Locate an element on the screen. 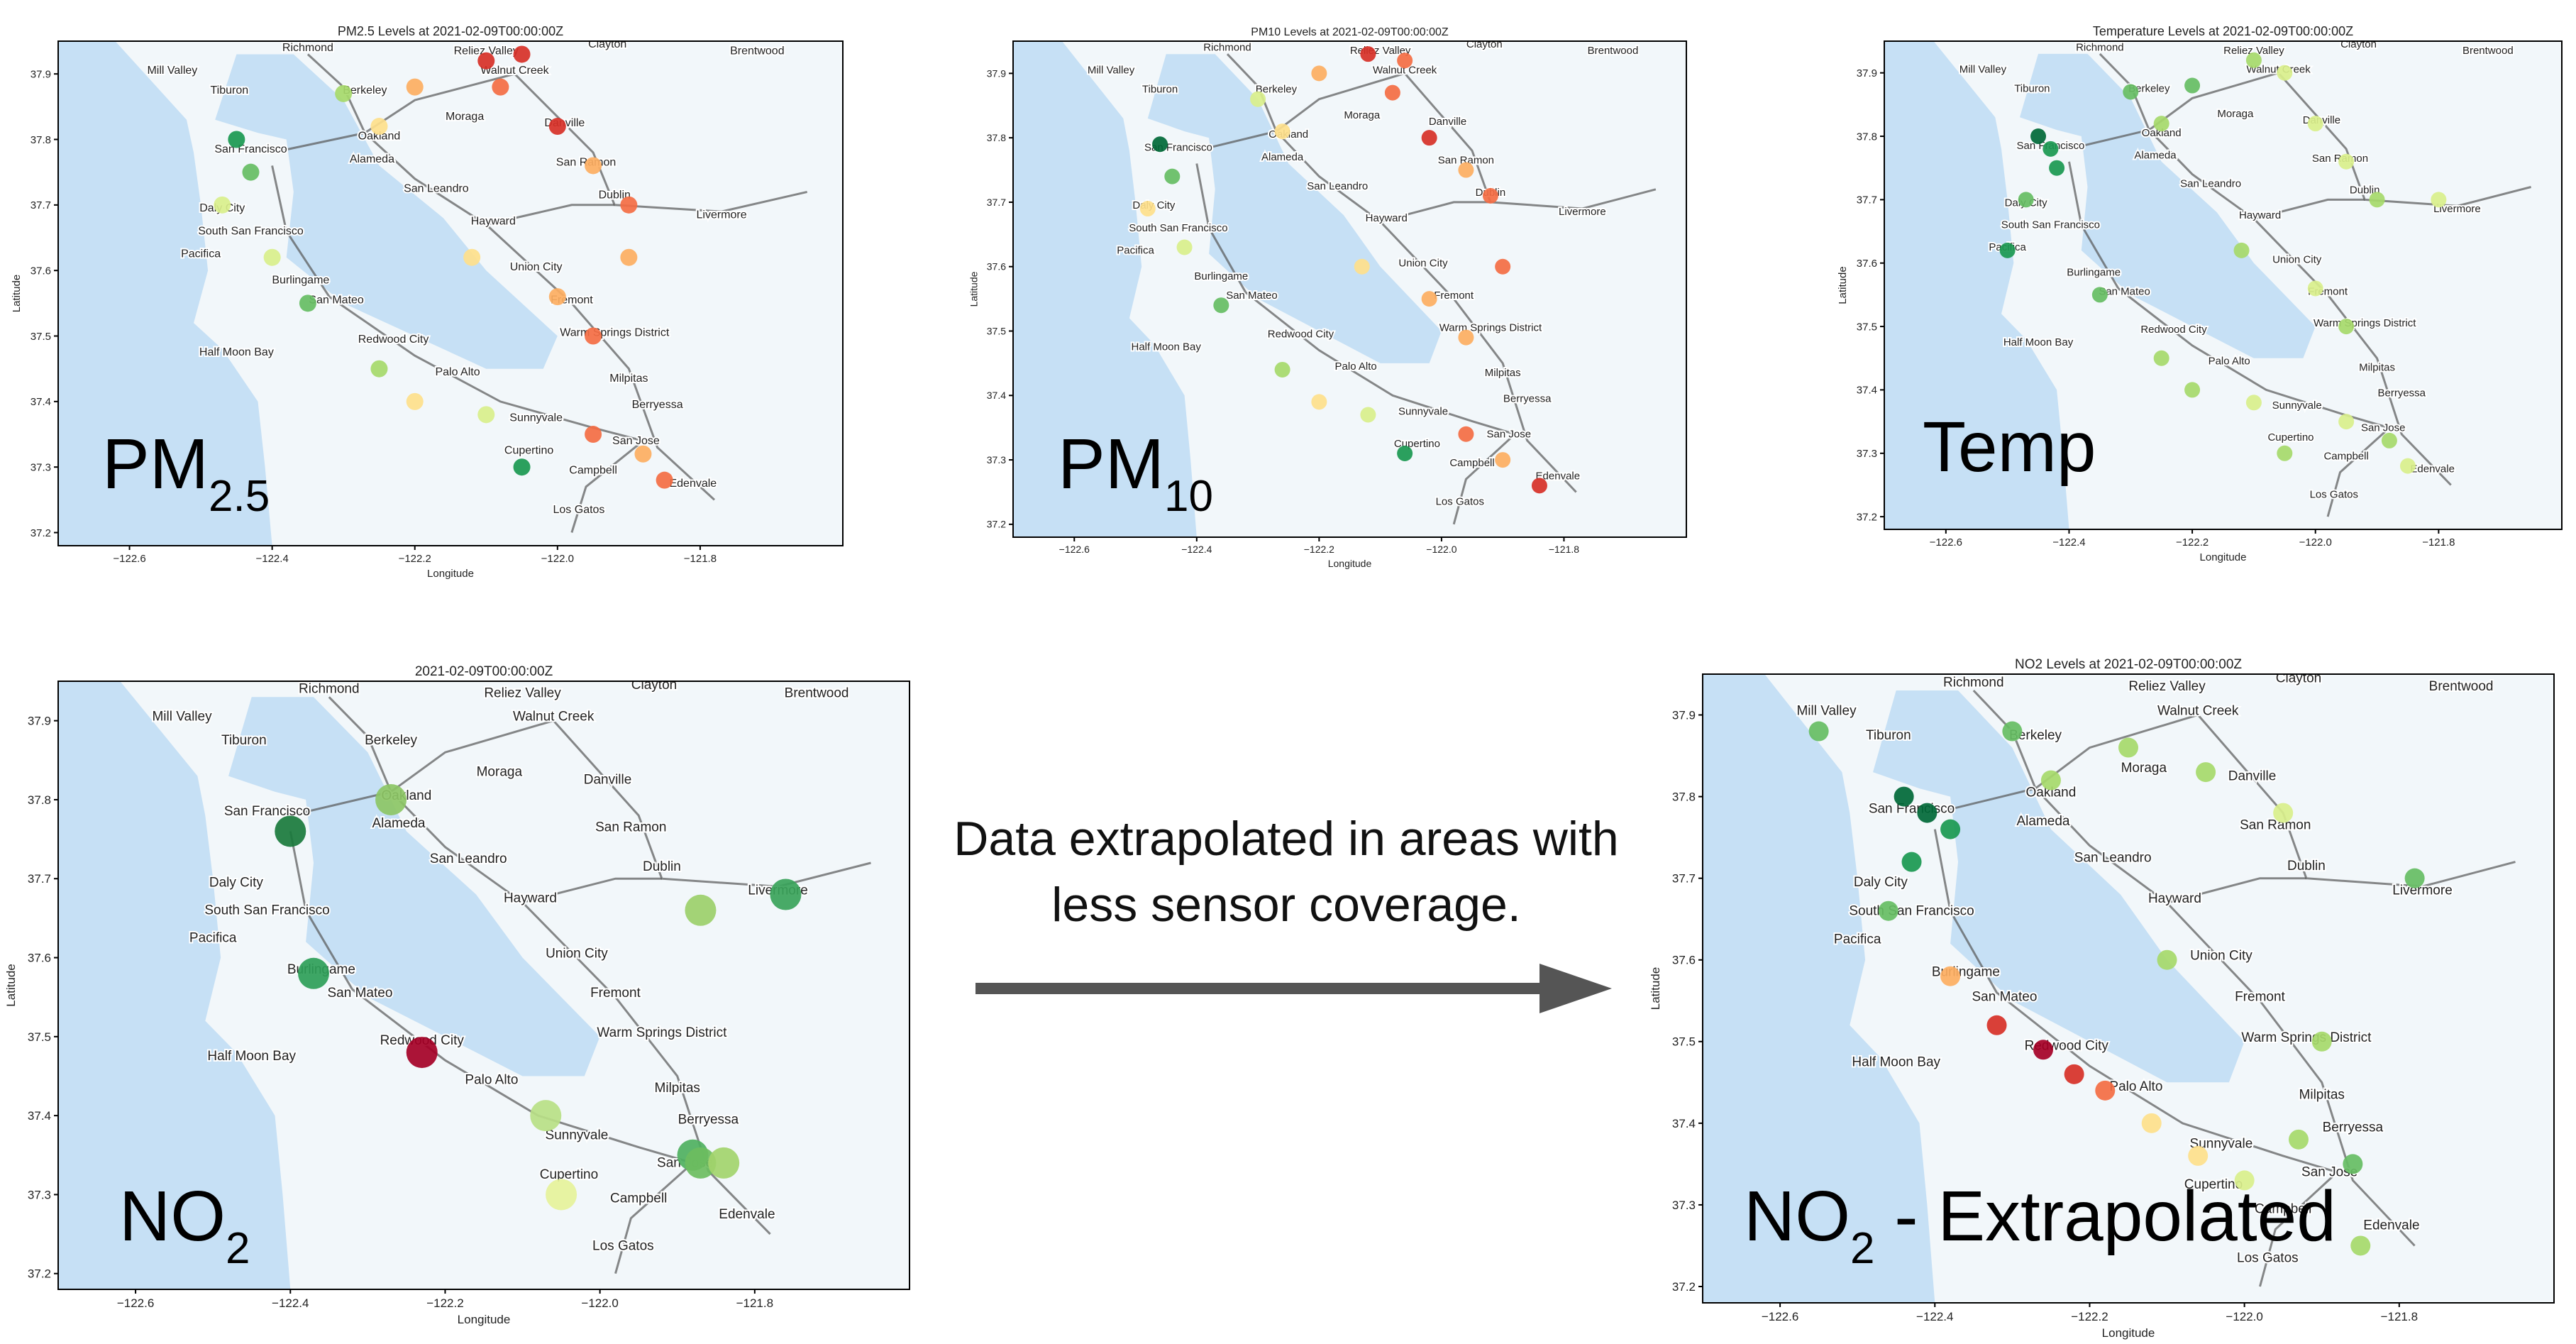 The height and width of the screenshot is (1344, 2576). place-label: Richmond is located at coordinates (1973, 682).